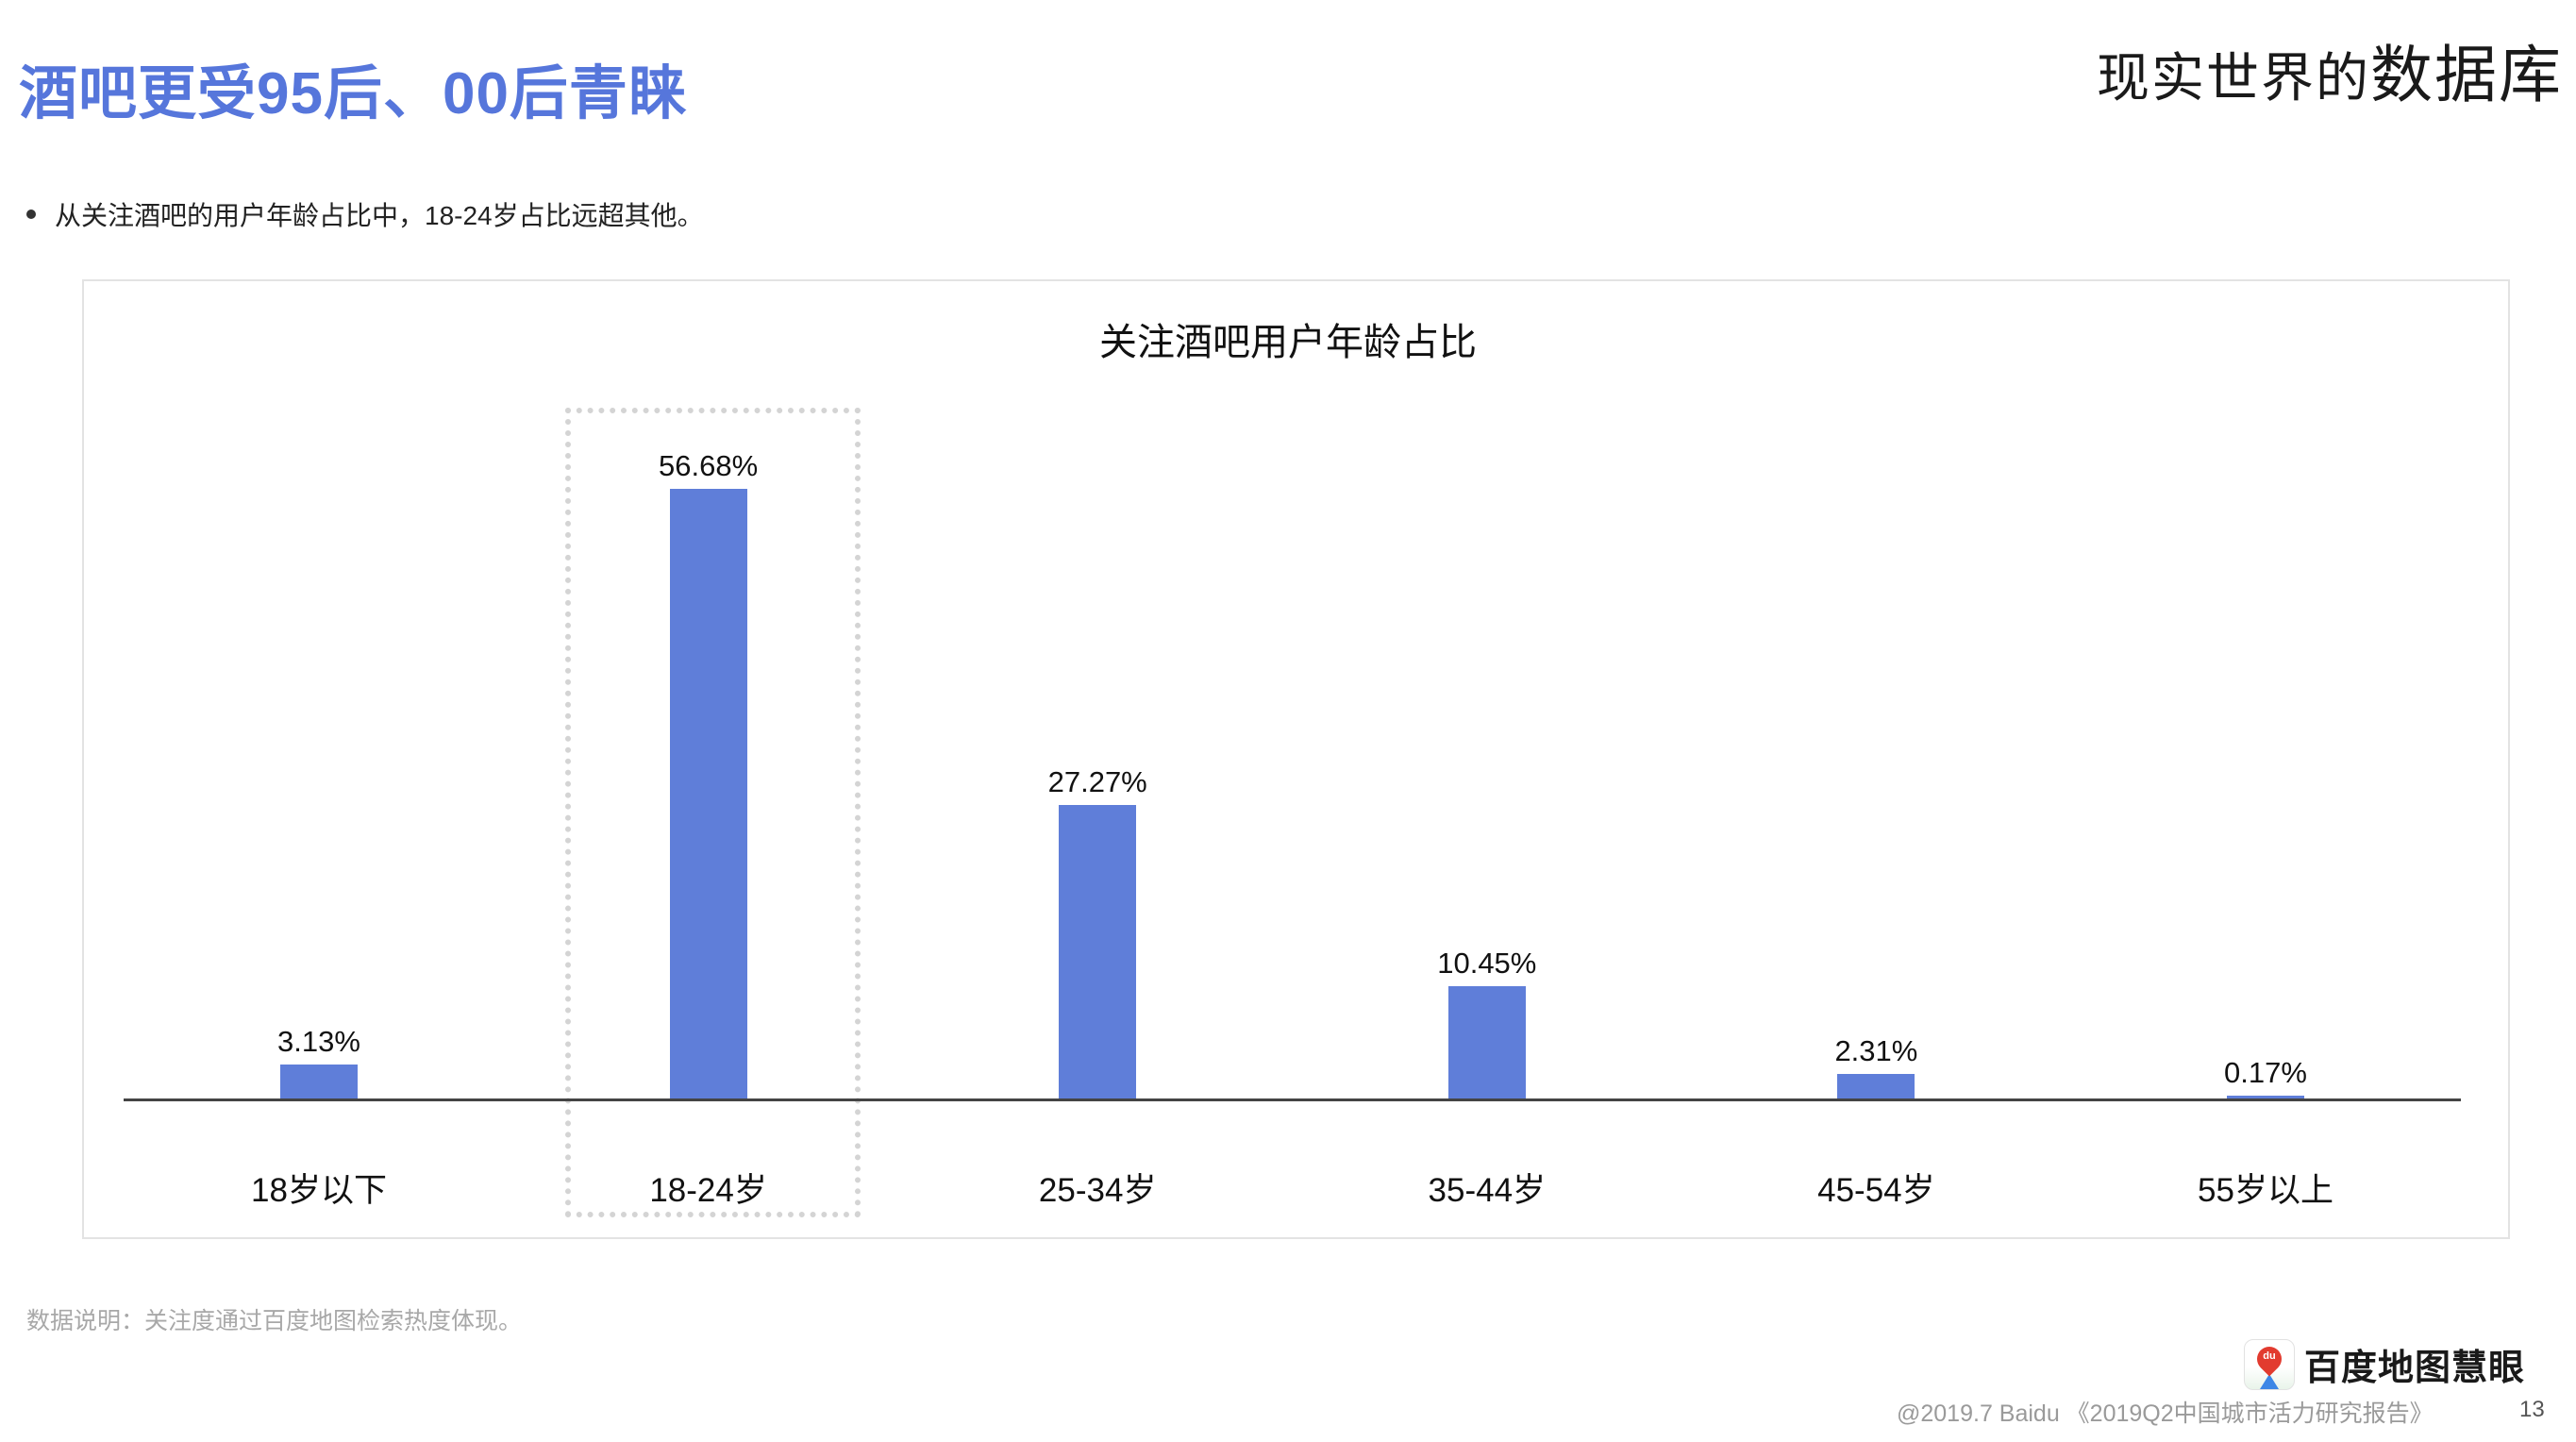 The height and width of the screenshot is (1442, 2576). What do you see at coordinates (2415, 1368) in the screenshot?
I see `logo-text: 百度地图慧眼` at bounding box center [2415, 1368].